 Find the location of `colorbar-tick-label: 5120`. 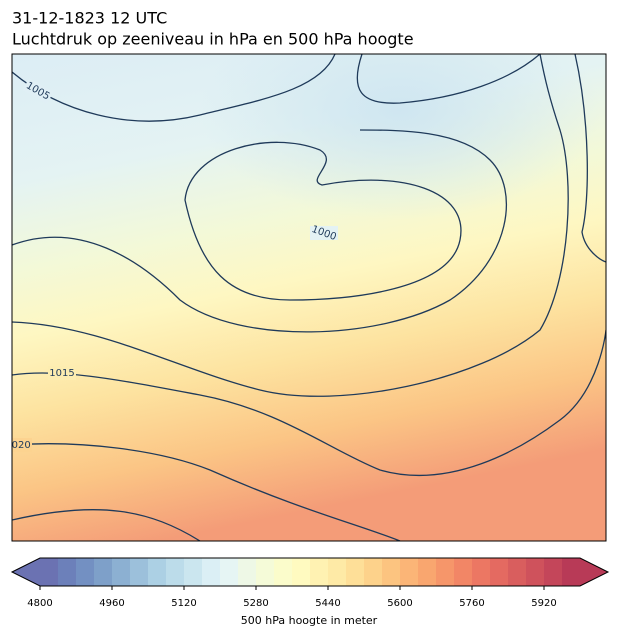

colorbar-tick-label: 5120 is located at coordinates (183, 603).